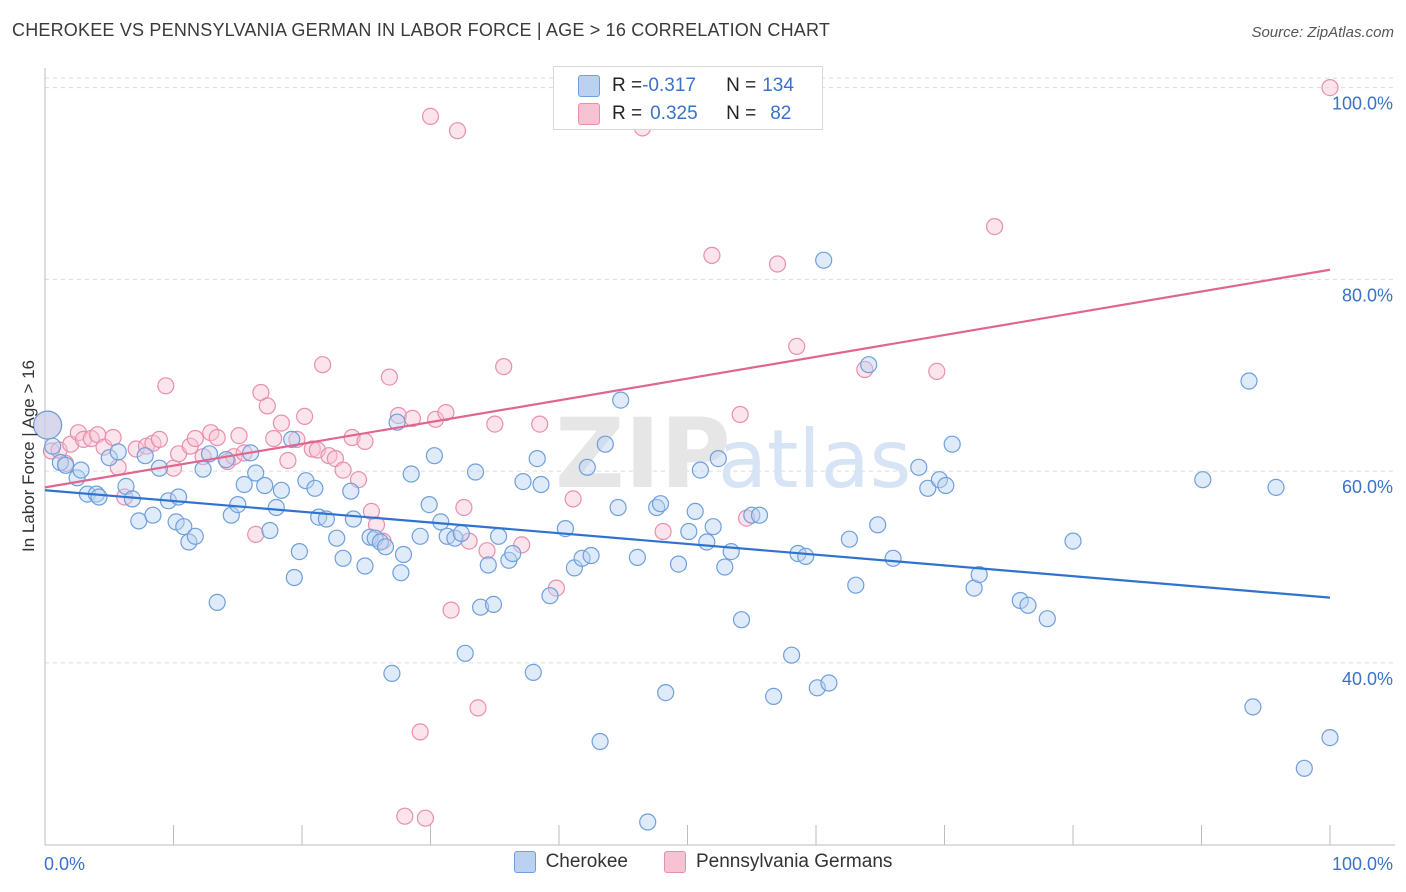  Describe the element at coordinates (28, 456) in the screenshot. I see `y-axis-label: In Labor Force | Age > 16` at that location.